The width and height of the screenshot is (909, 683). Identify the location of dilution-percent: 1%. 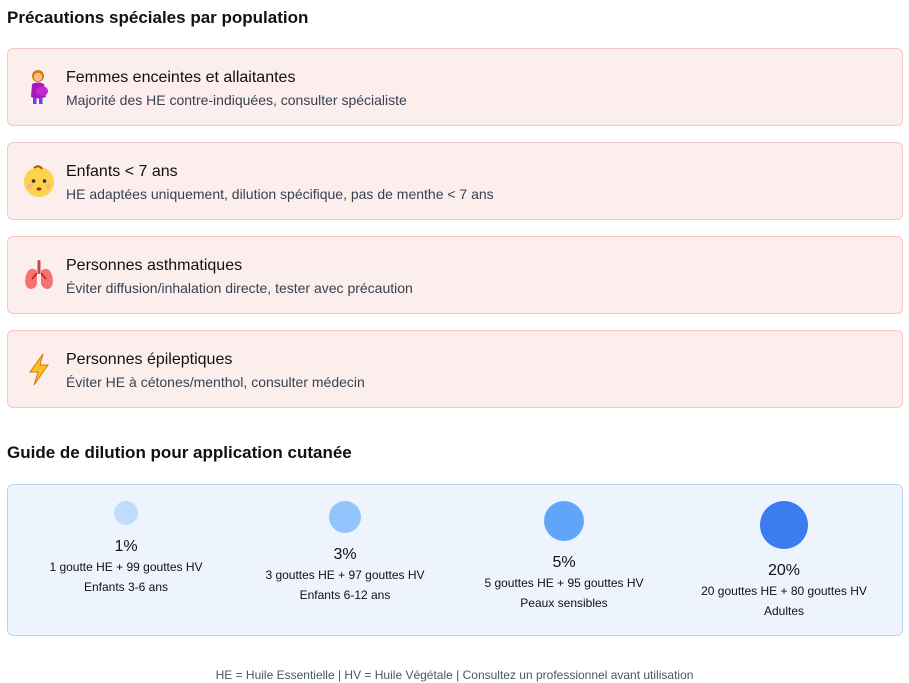
(126, 546).